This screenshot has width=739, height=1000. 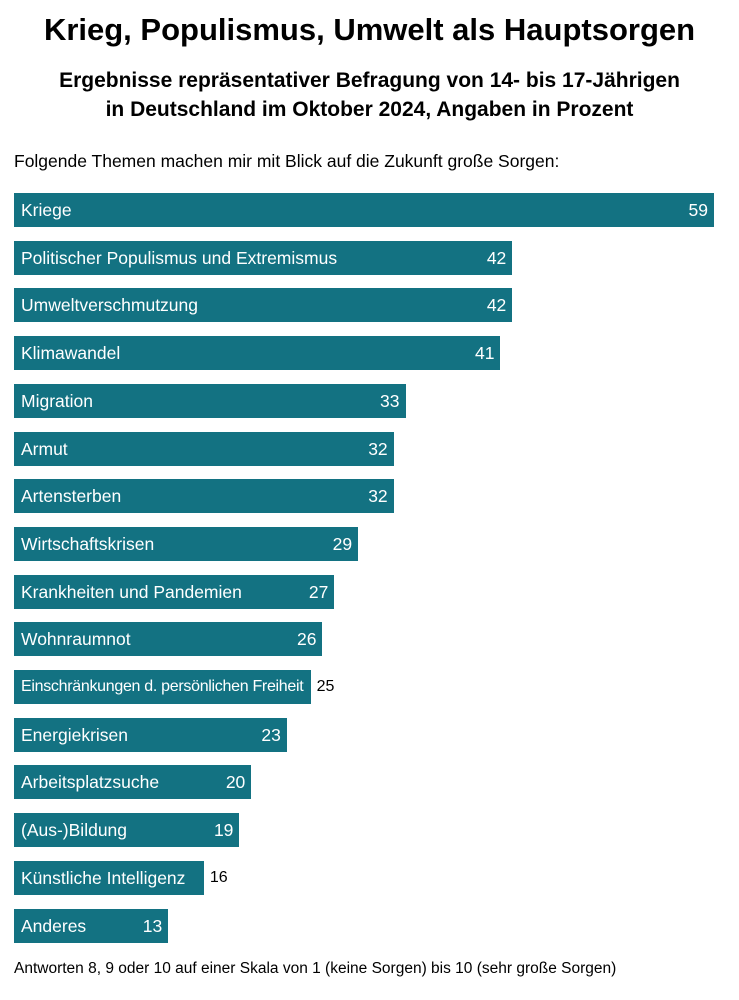 What do you see at coordinates (484, 353) in the screenshot?
I see `bar-value: 41` at bounding box center [484, 353].